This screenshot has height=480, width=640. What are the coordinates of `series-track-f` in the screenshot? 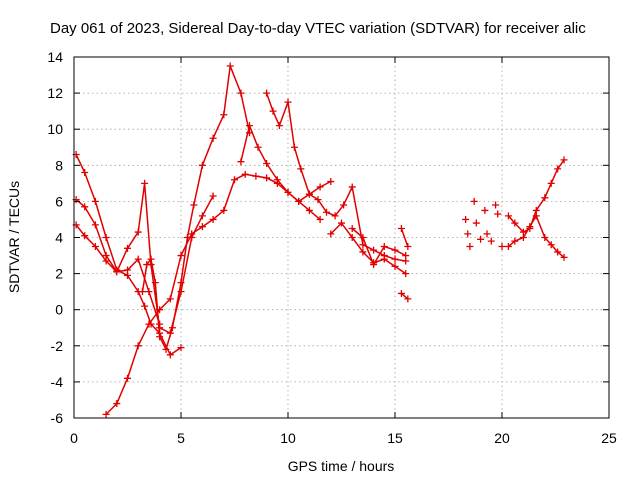 It's located at (286, 163).